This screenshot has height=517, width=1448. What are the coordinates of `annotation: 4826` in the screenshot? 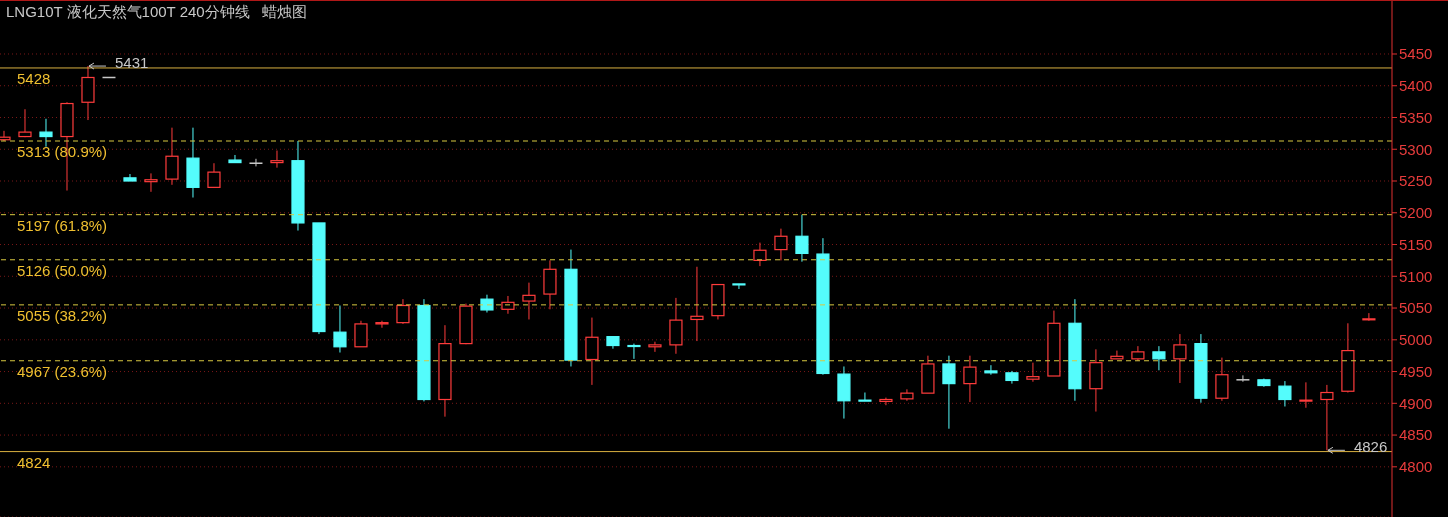 It's located at (1370, 447).